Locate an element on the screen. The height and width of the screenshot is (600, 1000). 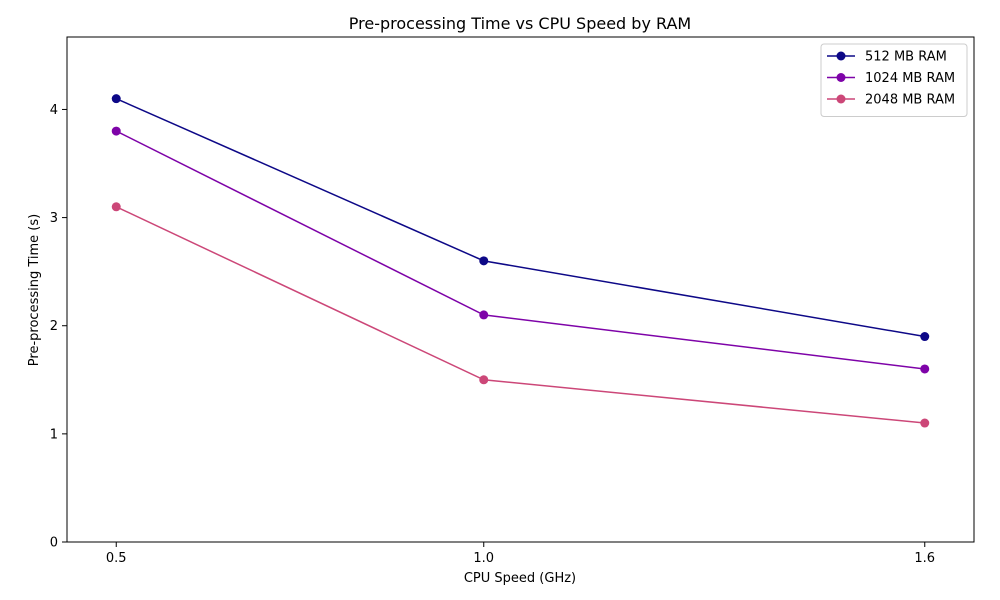
chart-title: Pre-processing Time vs CPU Speed by RAM is located at coordinates (520, 23).